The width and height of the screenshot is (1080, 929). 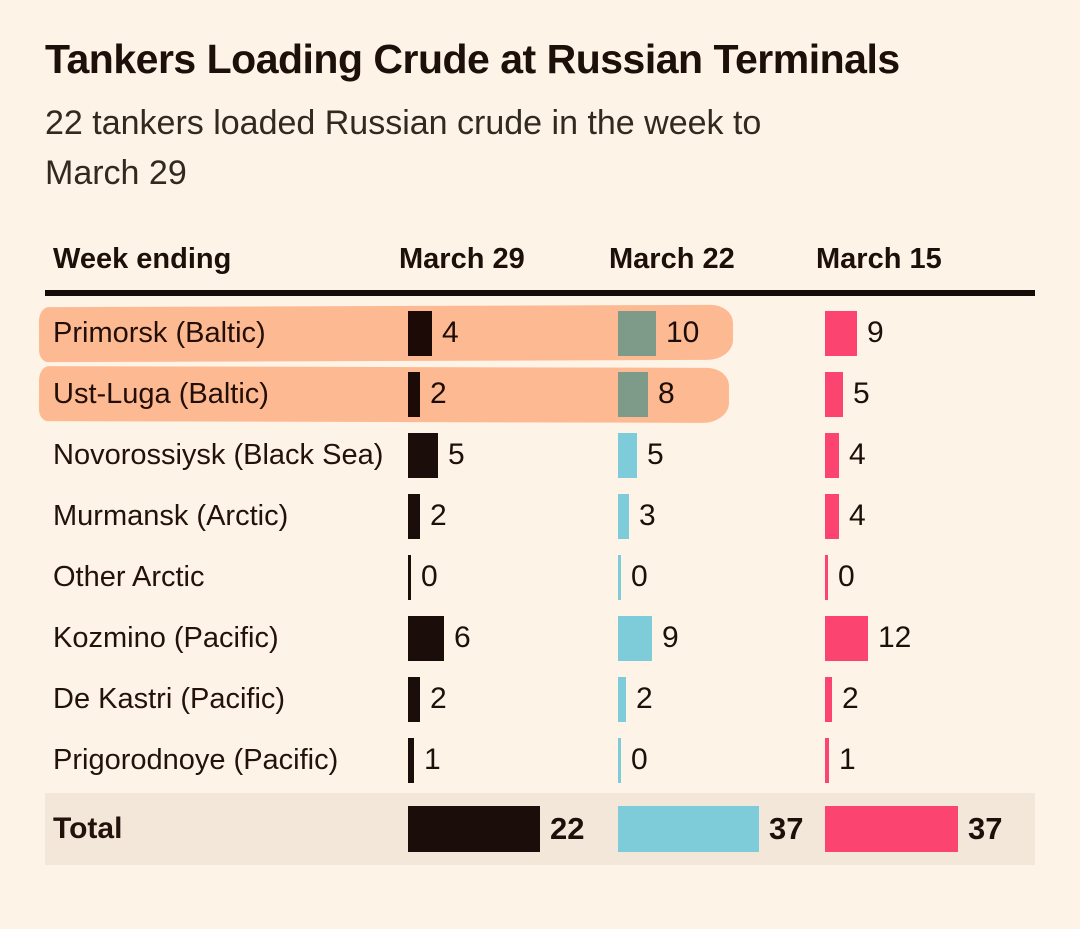 What do you see at coordinates (513, 760) in the screenshot?
I see `bar-cell-march29: 1` at bounding box center [513, 760].